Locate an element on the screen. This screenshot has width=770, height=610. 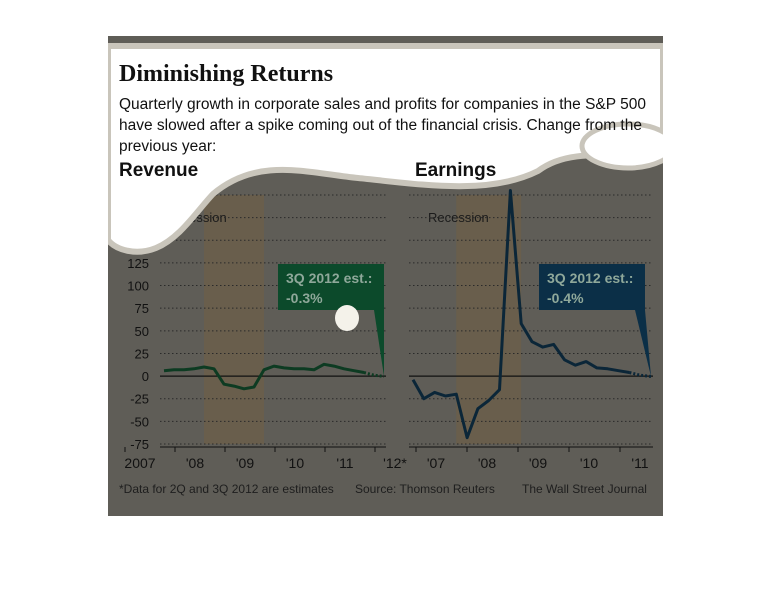
source-note: Source: Thomson Reuters is located at coordinates (425, 489).